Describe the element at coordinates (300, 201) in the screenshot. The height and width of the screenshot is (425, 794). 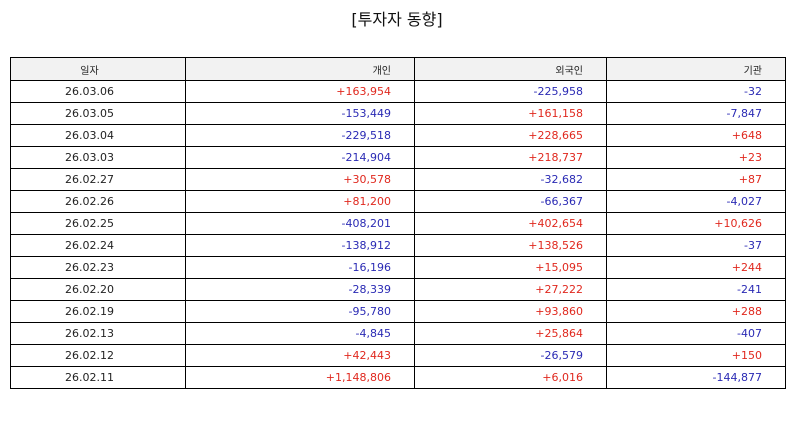
I see `cell-individual: +81,200` at that location.